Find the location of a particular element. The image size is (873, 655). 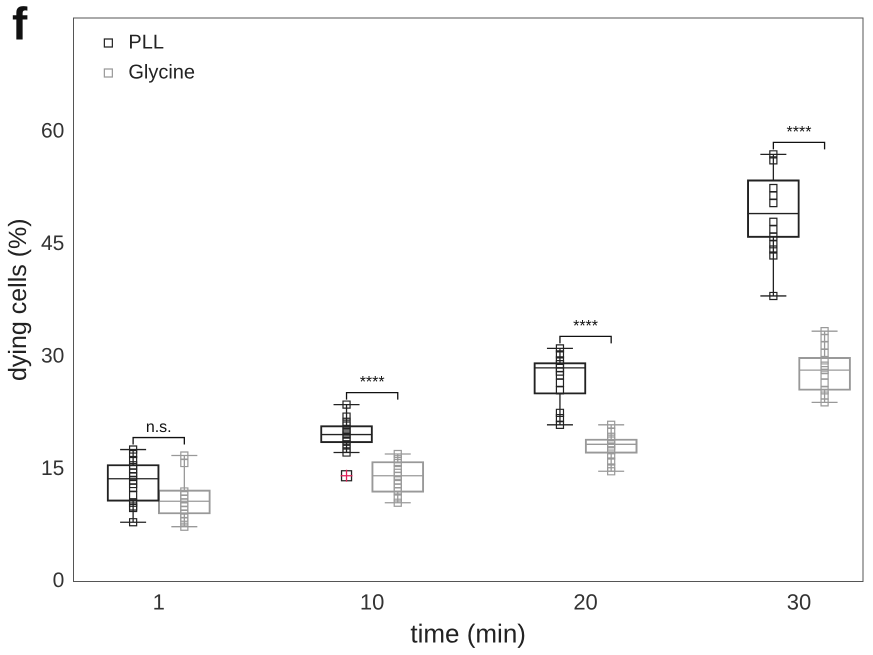

x-tick-label: 20 is located at coordinates (585, 602).